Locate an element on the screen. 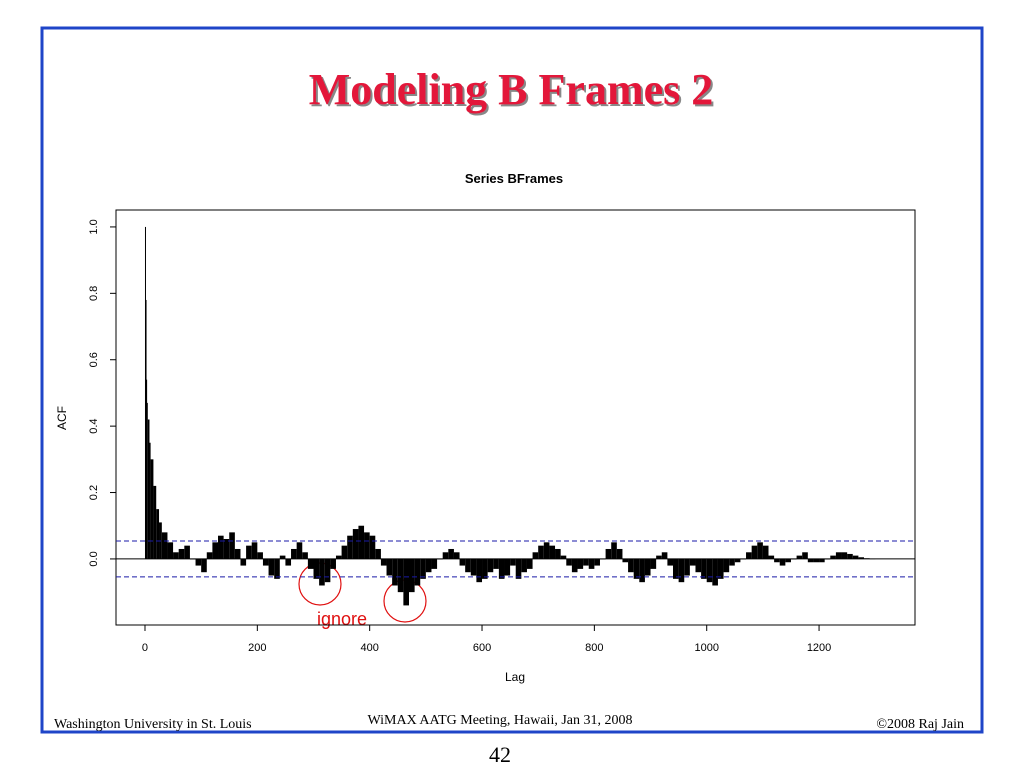 The height and width of the screenshot is (768, 1024). footer-center: WiMAX AATG Meeting, Hawaii, Jan 31, 2008 is located at coordinates (499, 720).